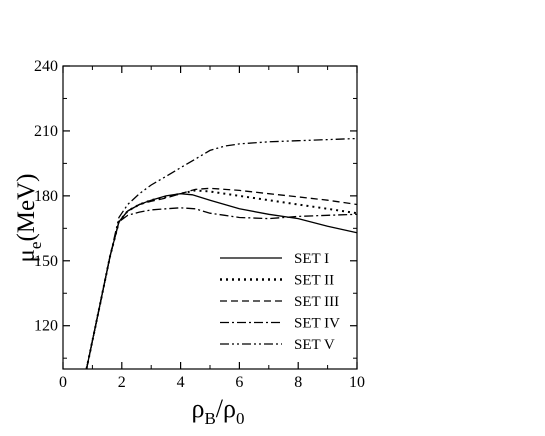 The width and height of the screenshot is (545, 436). Describe the element at coordinates (122, 382) in the screenshot. I see `x-tick-label: 2` at that location.